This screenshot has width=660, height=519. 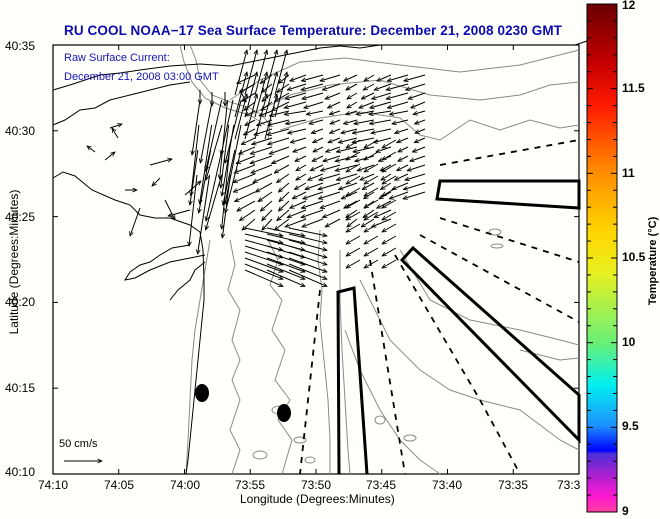 I want to click on y-tick: 40:30, so click(x=20, y=131).